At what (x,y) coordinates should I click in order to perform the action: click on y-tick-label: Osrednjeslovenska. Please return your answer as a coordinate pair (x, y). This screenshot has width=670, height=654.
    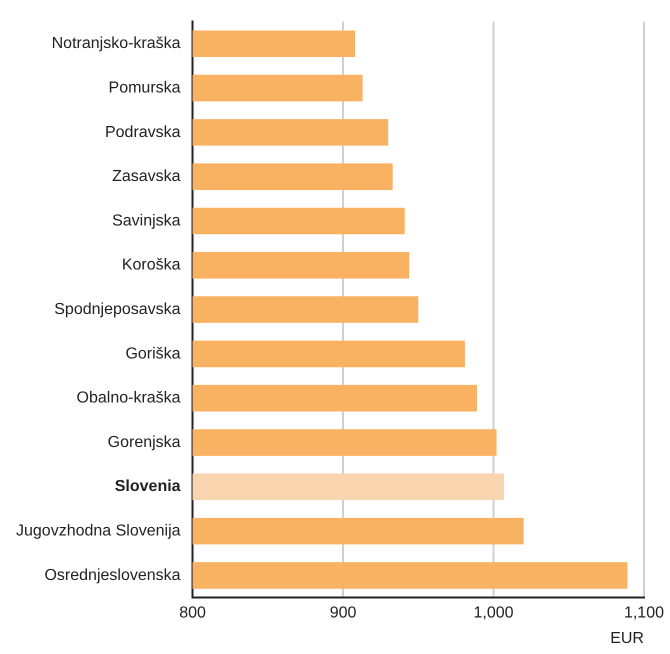
    Looking at the image, I should click on (112, 575).